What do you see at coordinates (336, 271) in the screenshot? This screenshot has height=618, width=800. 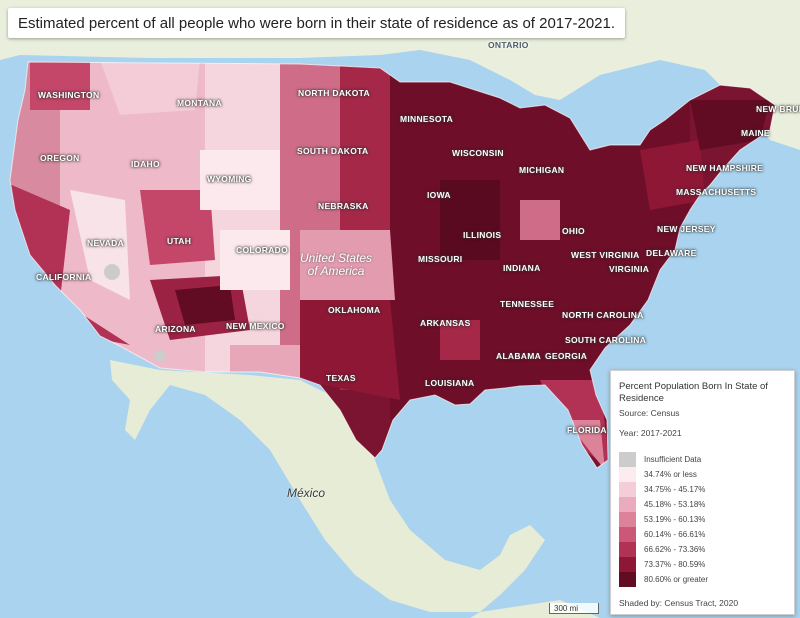 I see `label-united-states-line2: of America` at bounding box center [336, 271].